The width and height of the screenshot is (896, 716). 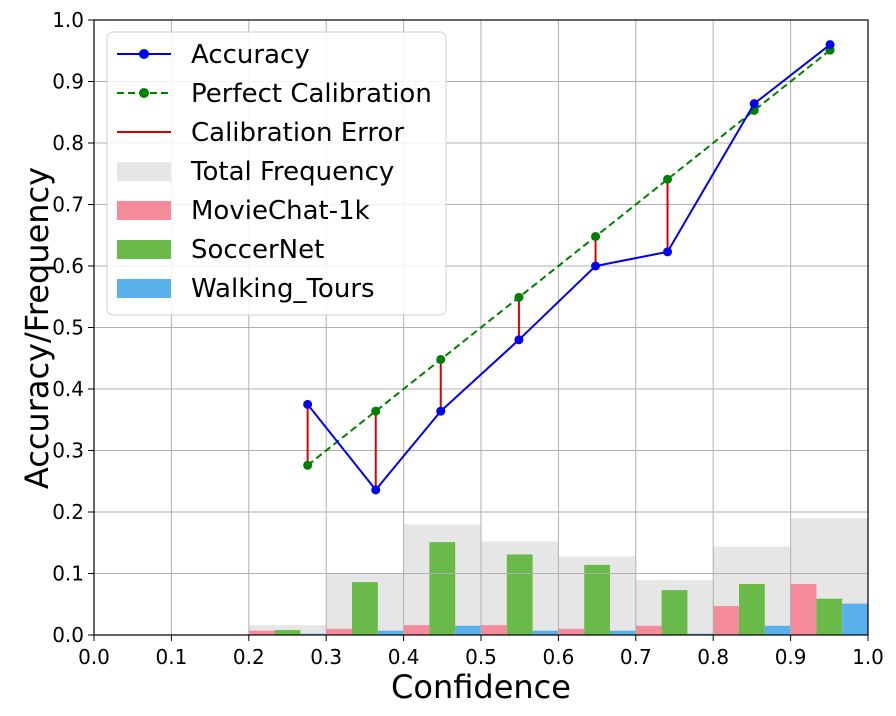 I want to click on legend-swatch-moviechat-1k, so click(x=144, y=210).